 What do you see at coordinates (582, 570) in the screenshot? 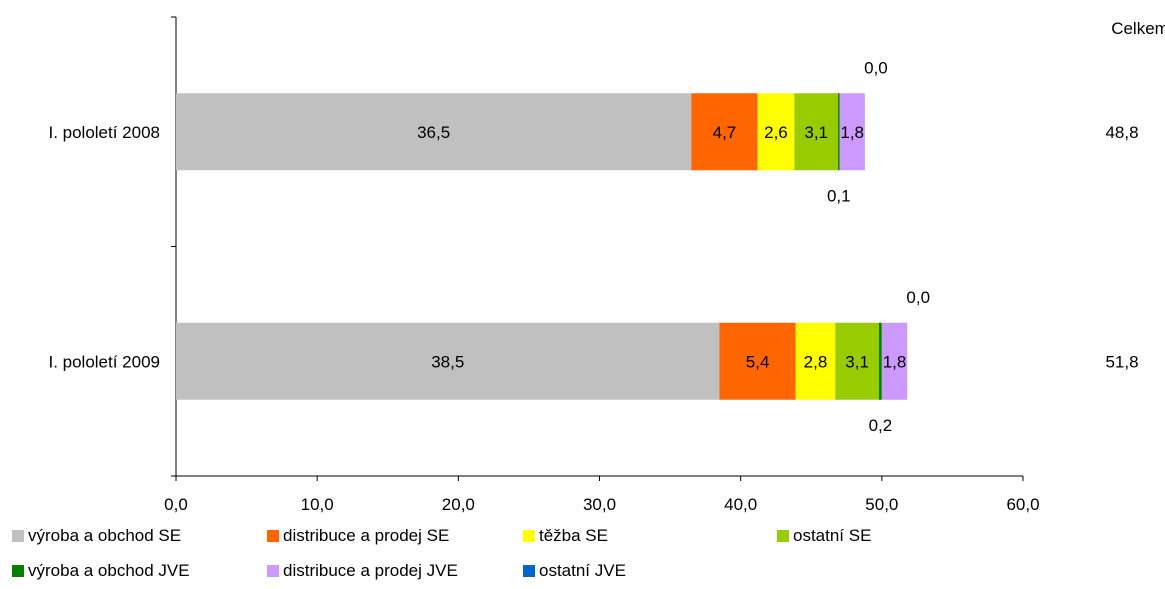
I see `legend-label: ostatní JVE` at bounding box center [582, 570].